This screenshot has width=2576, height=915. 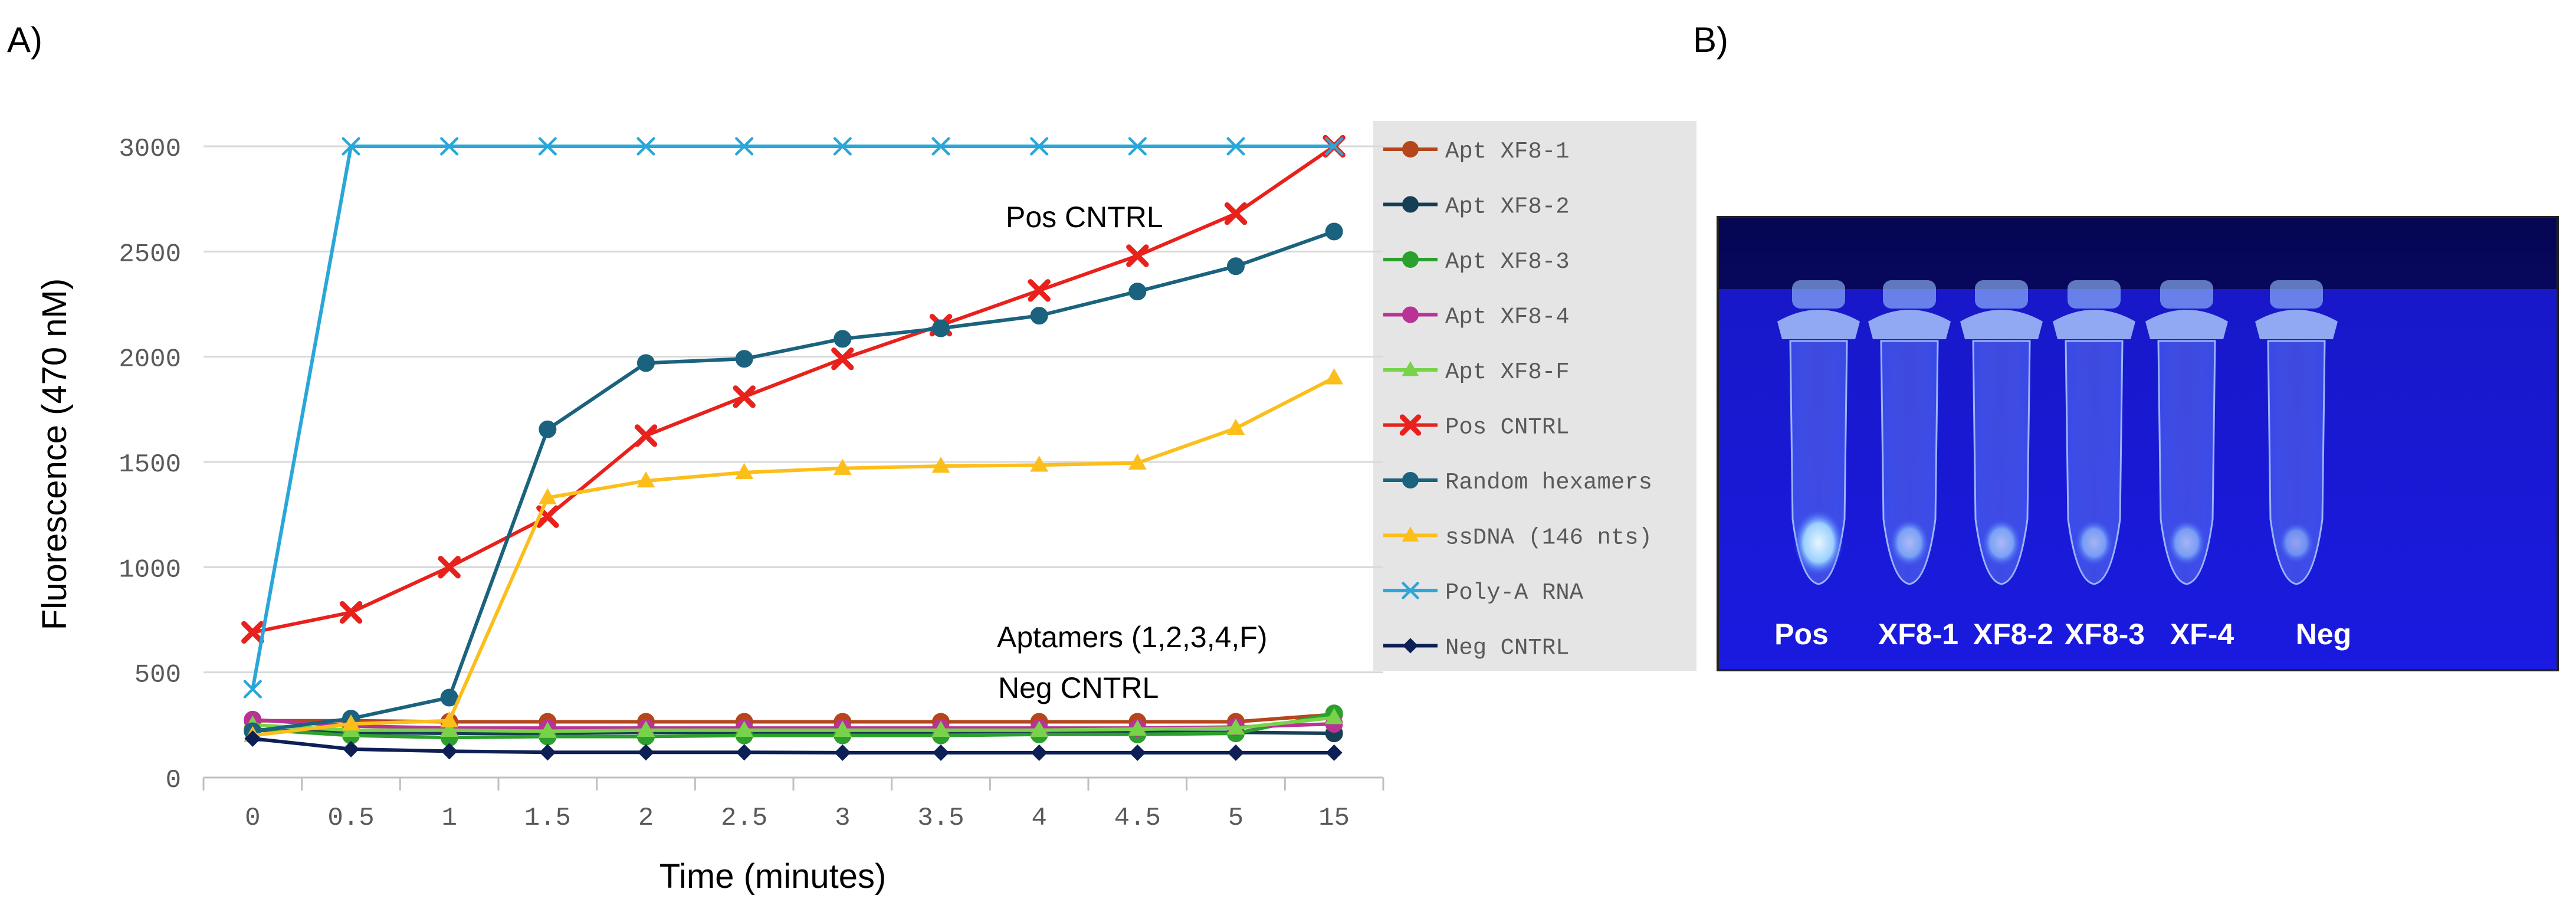 I want to click on y-tick-label: 0, so click(x=173, y=780).